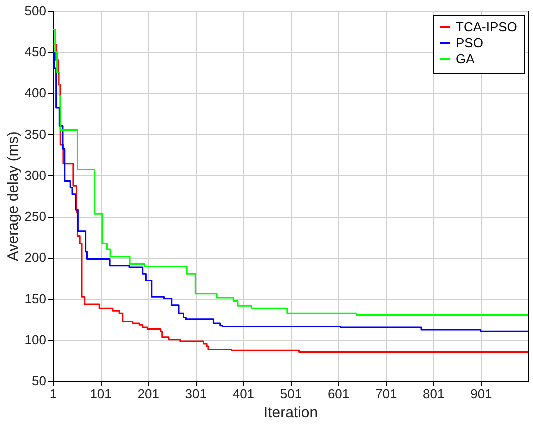  What do you see at coordinates (35, 175) in the screenshot?
I see `y-tick-label: 300` at bounding box center [35, 175].